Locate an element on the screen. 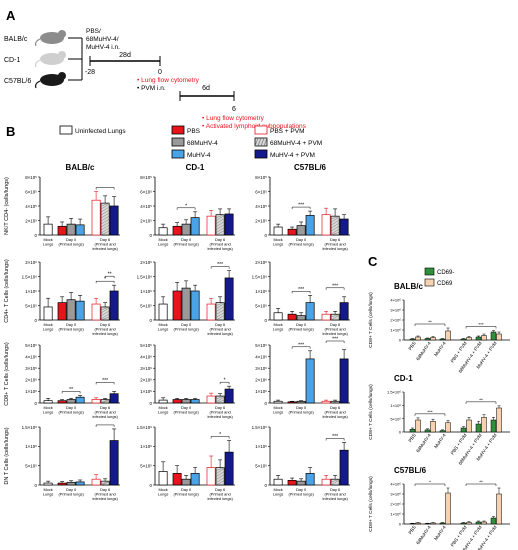 The image size is (518, 550). panel-b-label: B is located at coordinates (10, 131).